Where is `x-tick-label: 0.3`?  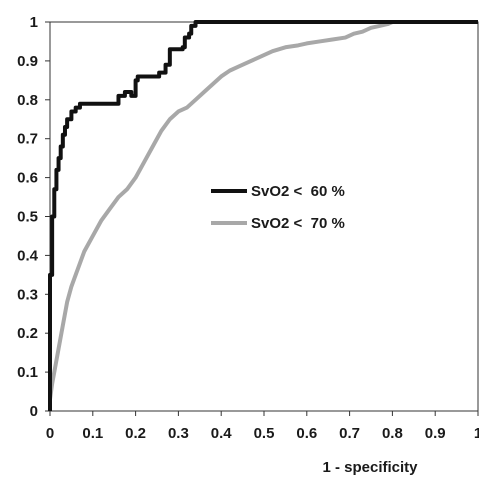
x-tick-label: 0.3 is located at coordinates (178, 433).